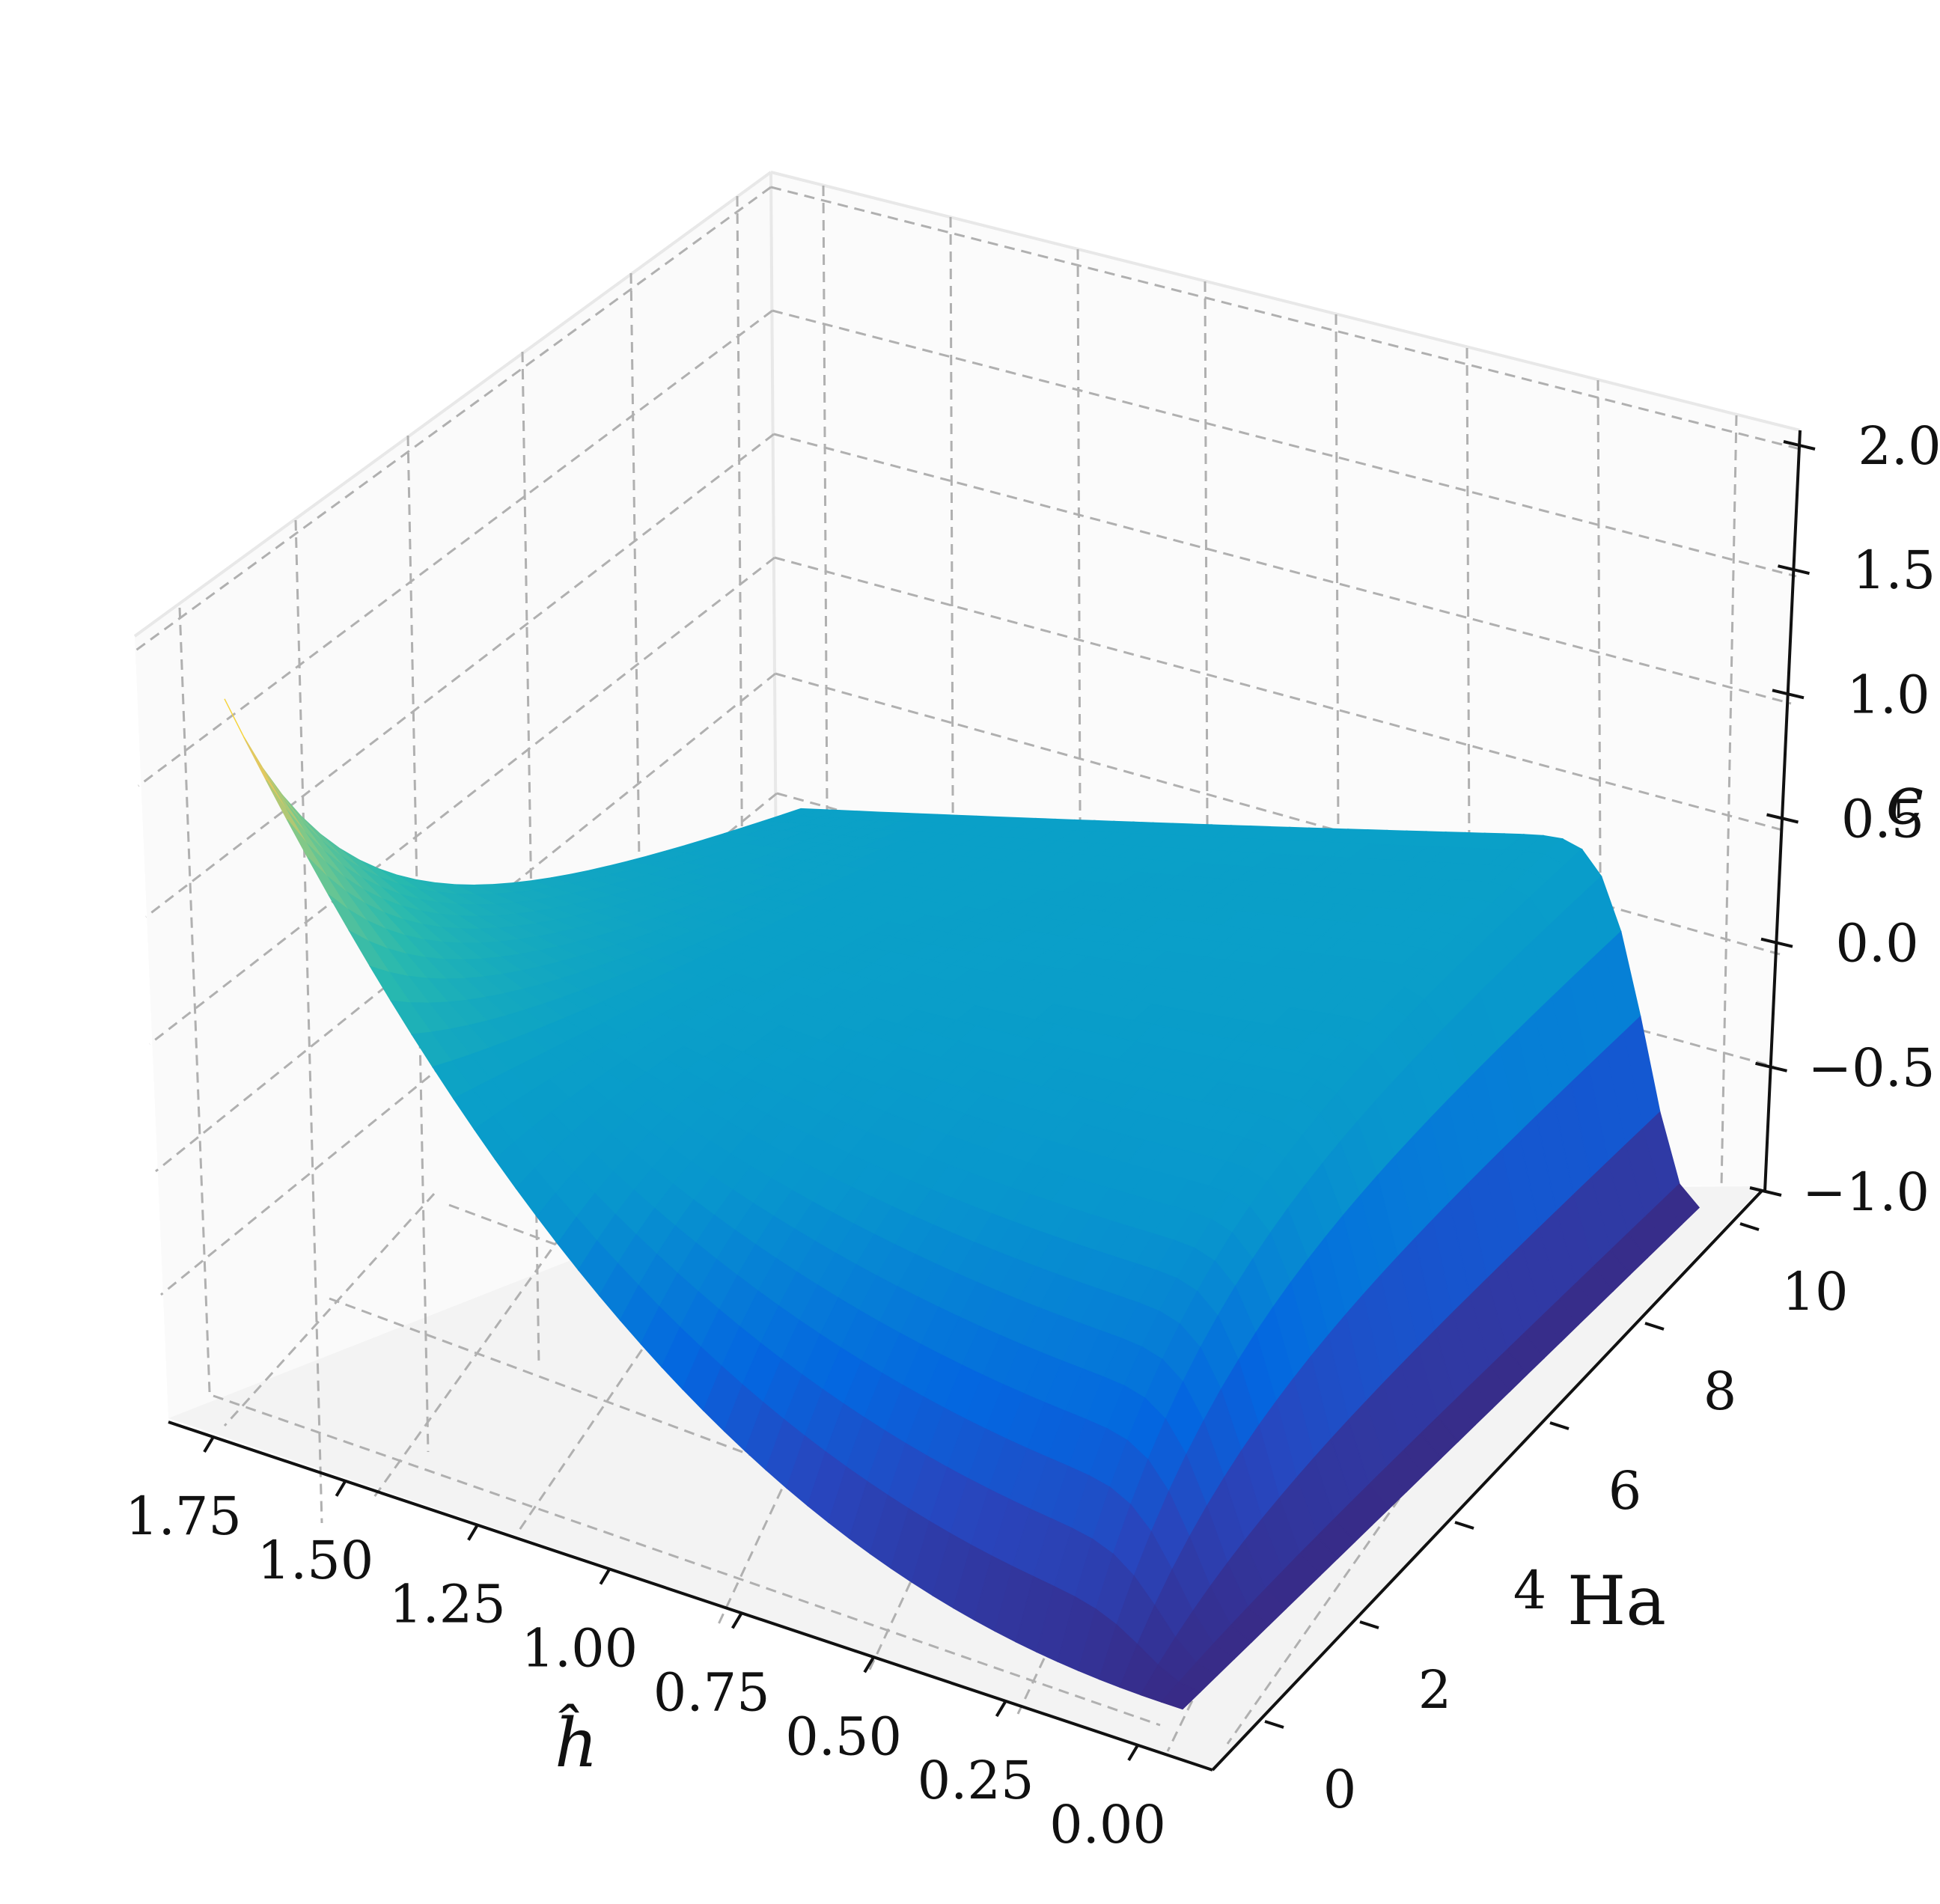 The width and height of the screenshot is (1940, 1904). What do you see at coordinates (1782, 811) in the screenshot?
I see `z-axis-line` at bounding box center [1782, 811].